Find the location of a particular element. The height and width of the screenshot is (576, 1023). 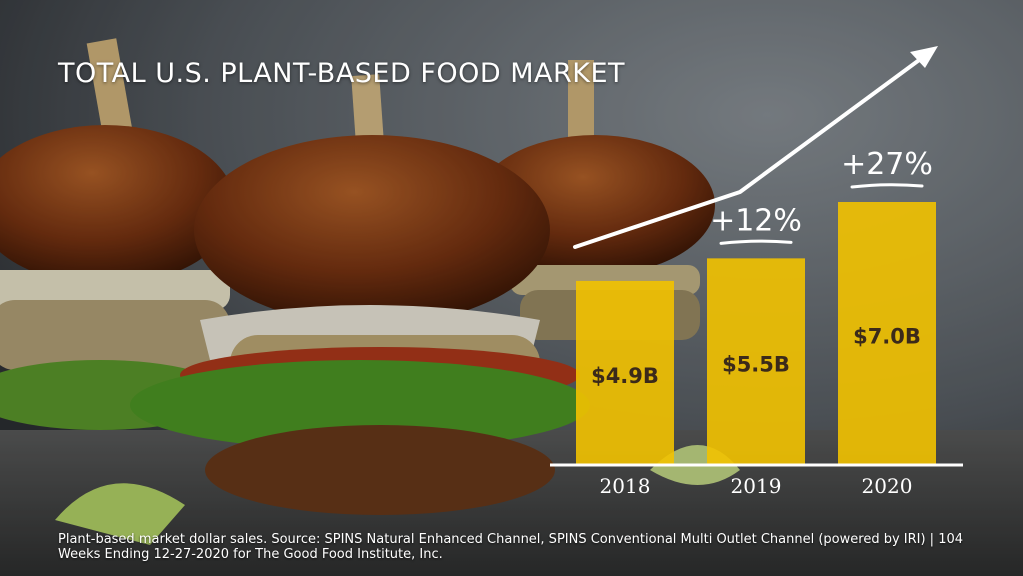

bar-value-label-2019: $5.5B is located at coordinates (756, 365).